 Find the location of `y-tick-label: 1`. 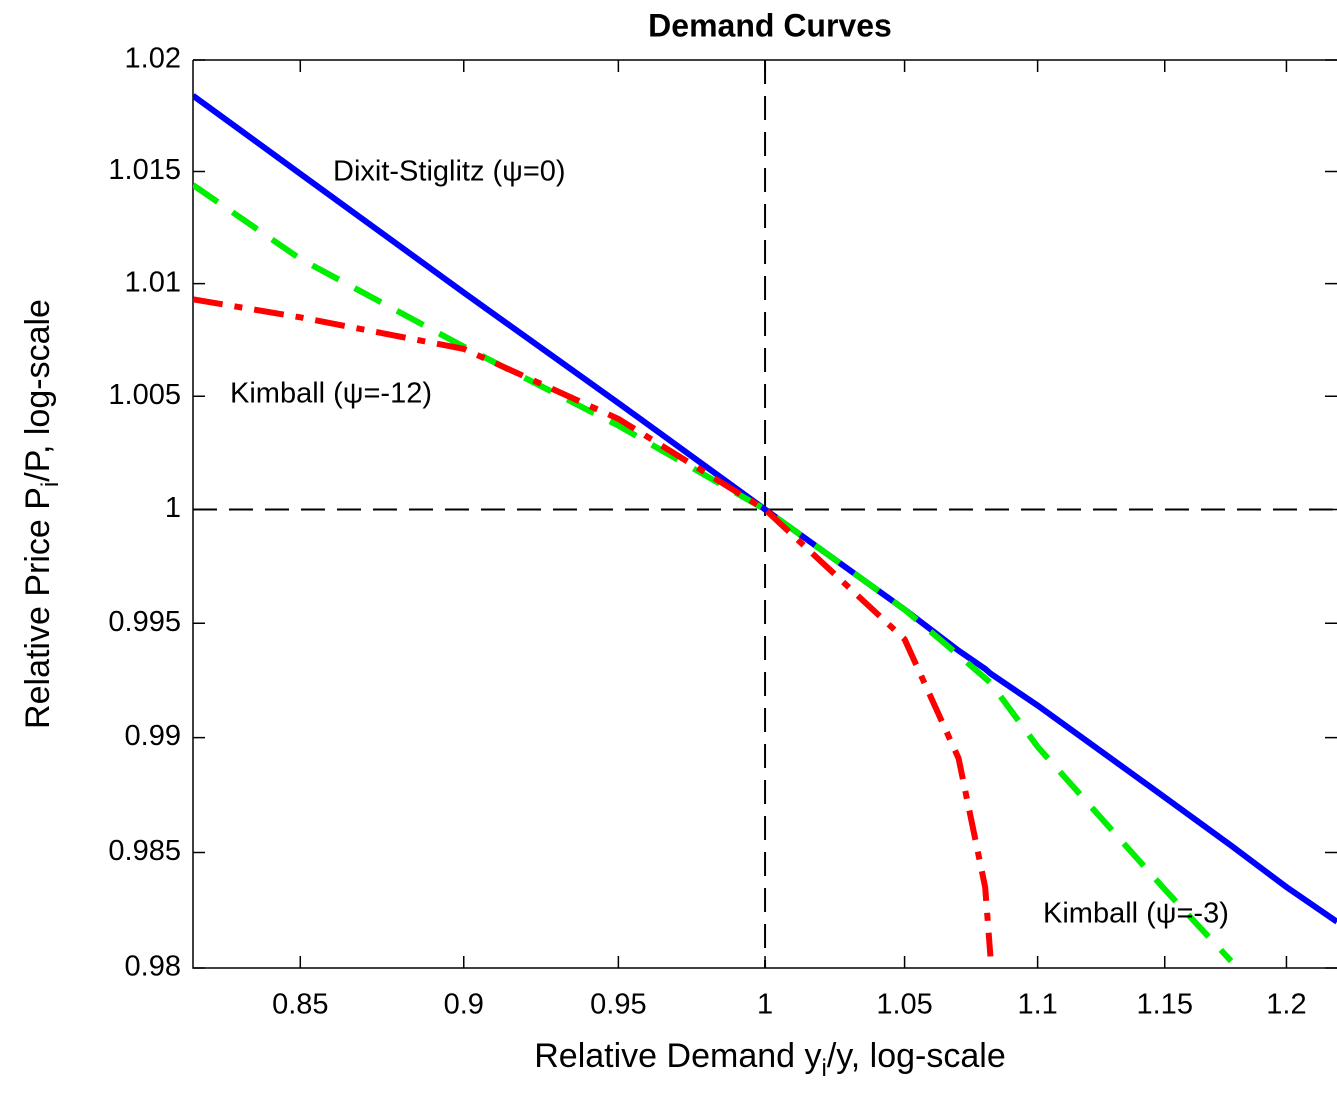

y-tick-label: 1 is located at coordinates (173, 508).